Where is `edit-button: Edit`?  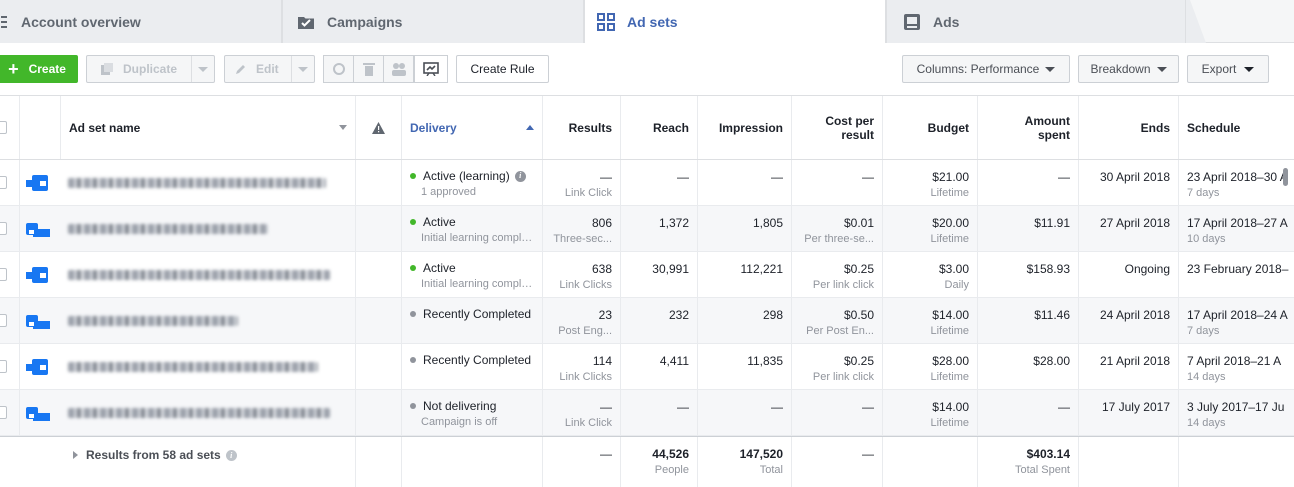 edit-button: Edit is located at coordinates (269, 69).